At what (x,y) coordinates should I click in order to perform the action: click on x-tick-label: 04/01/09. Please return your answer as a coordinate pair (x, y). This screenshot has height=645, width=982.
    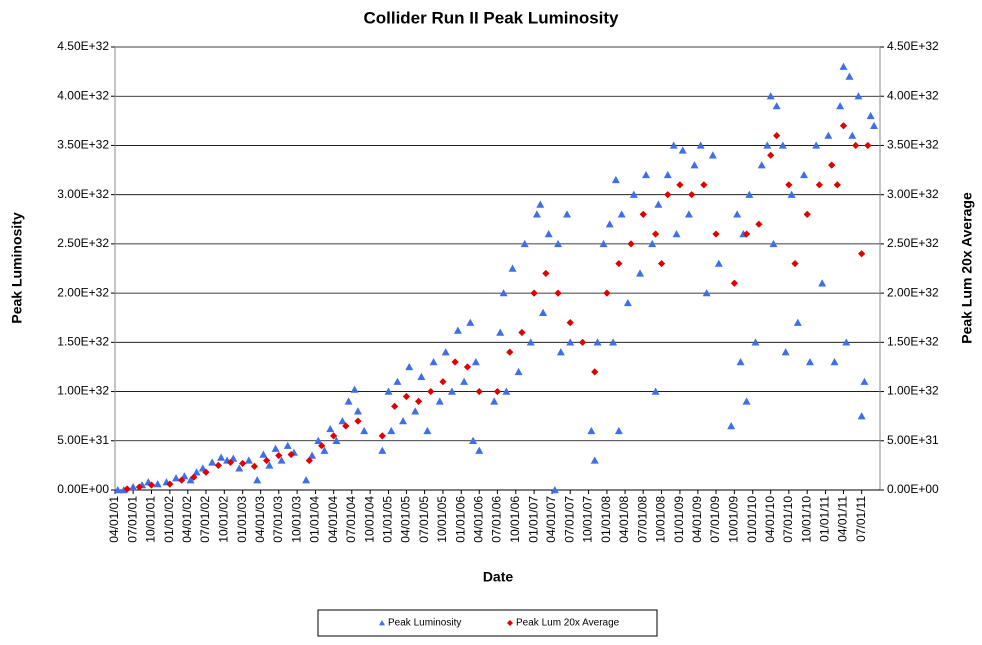
    Looking at the image, I should click on (697, 519).